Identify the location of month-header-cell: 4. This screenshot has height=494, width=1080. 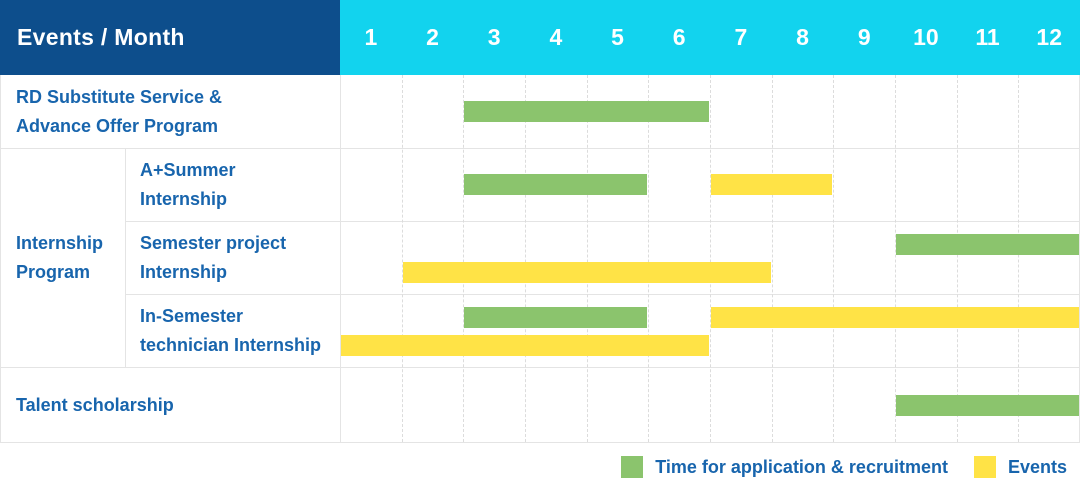
(556, 37).